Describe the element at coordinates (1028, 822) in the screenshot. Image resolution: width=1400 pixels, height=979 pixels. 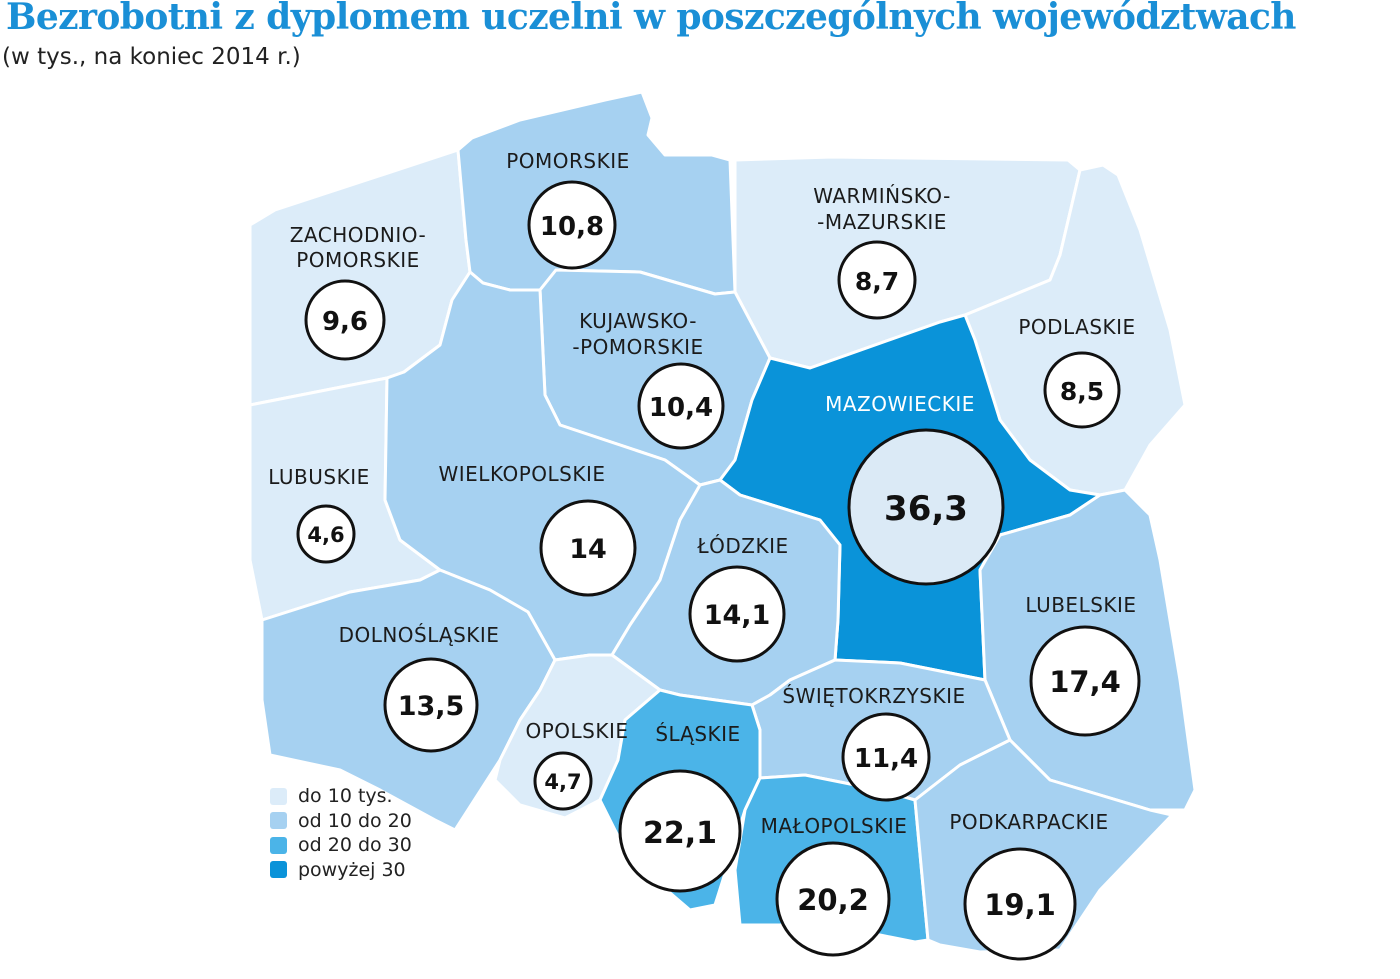
I see `label-podkarpackie: PODKARPACKIE` at that location.